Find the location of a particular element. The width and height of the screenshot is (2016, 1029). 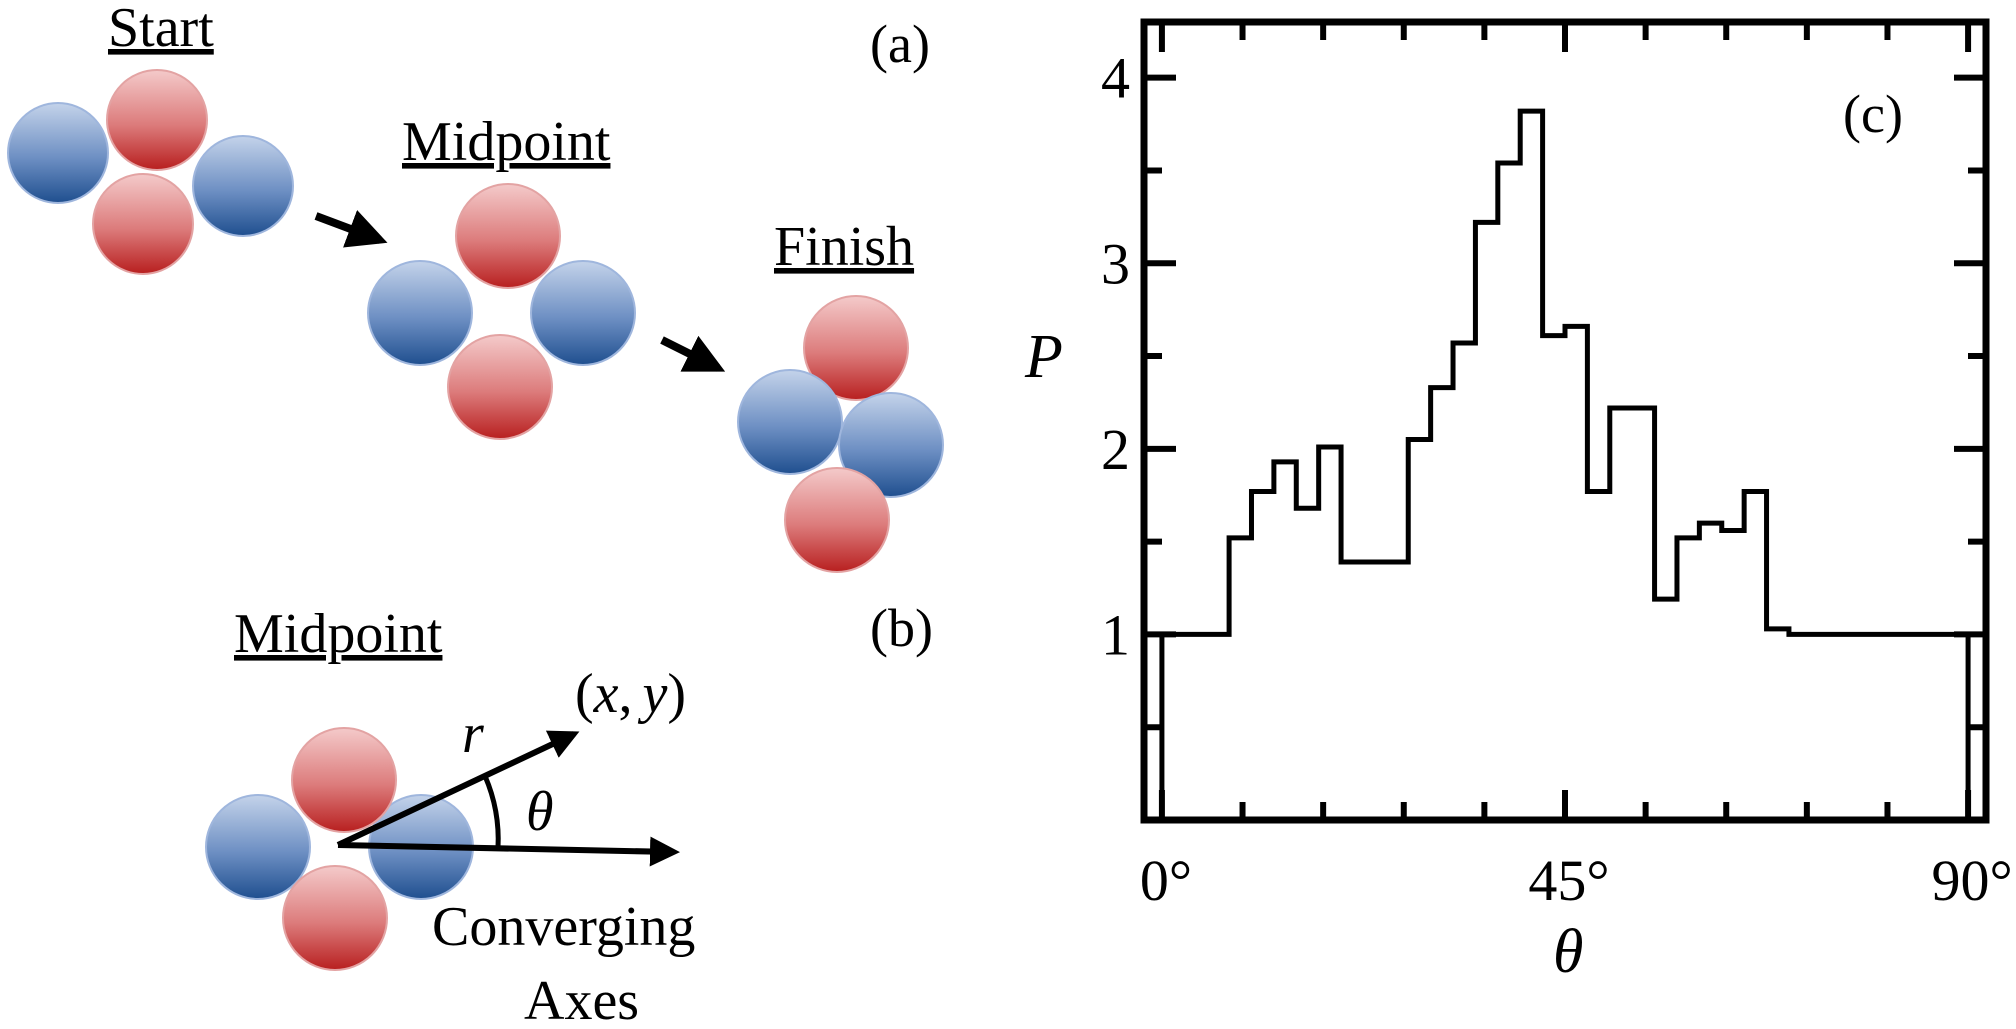

particle-cluster-start is located at coordinates (150, 172).